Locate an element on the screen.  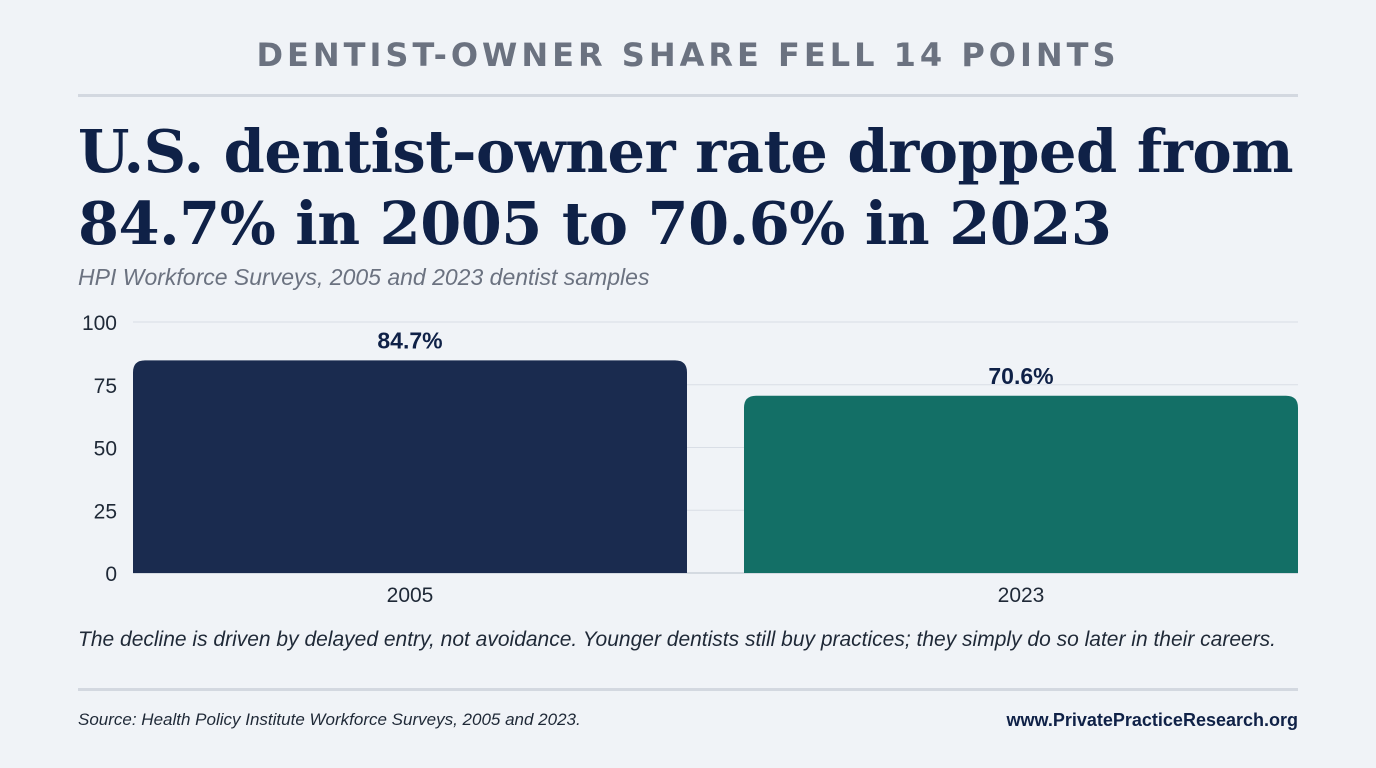
y-tick-label: 100 is located at coordinates (99, 323).